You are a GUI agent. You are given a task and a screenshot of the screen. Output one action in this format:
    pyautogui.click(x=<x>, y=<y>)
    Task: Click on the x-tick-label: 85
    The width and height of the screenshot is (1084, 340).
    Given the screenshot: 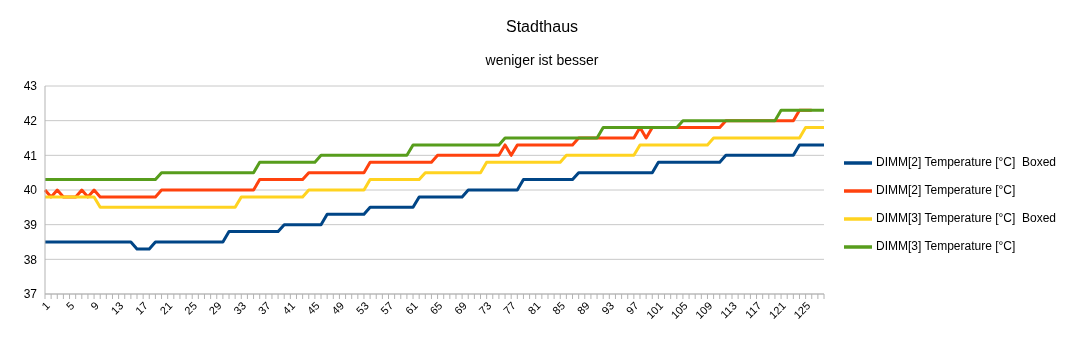 What is the action you would take?
    pyautogui.click(x=559, y=308)
    